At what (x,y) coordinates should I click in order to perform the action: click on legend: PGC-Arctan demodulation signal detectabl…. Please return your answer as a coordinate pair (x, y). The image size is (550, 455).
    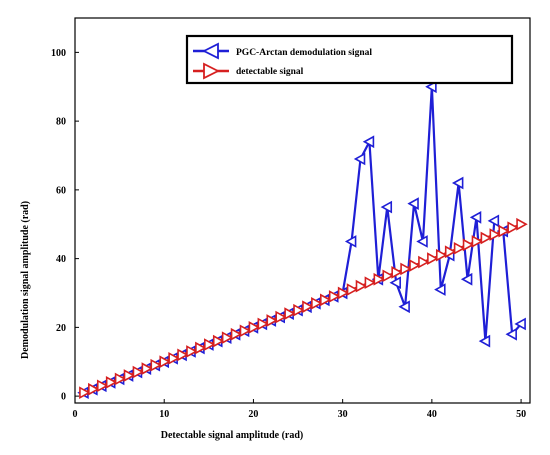
    Looking at the image, I should click on (349, 59).